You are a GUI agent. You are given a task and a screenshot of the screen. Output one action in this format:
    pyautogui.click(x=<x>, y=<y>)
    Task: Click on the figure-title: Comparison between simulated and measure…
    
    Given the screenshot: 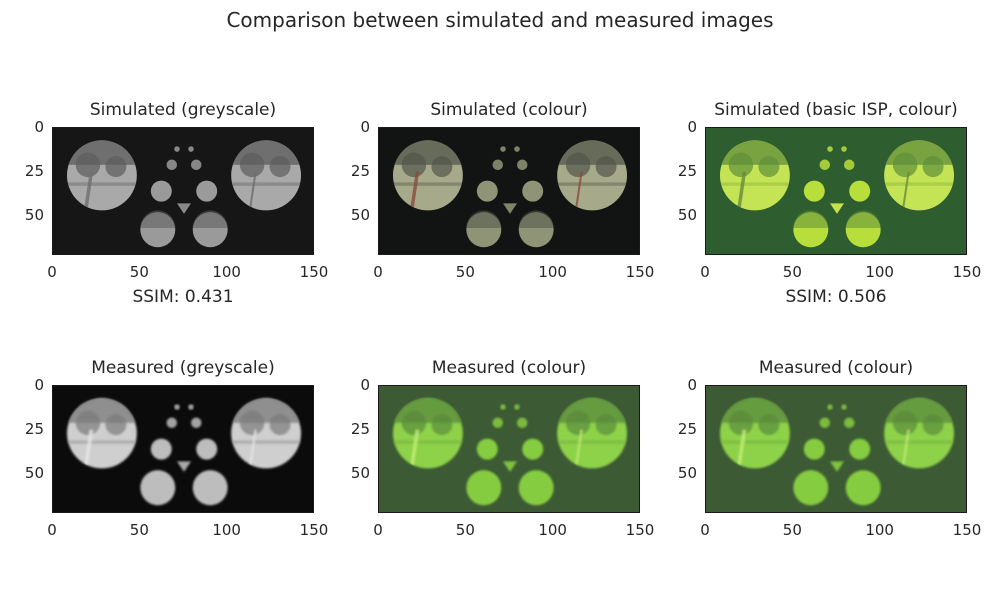 What is the action you would take?
    pyautogui.click(x=500, y=20)
    